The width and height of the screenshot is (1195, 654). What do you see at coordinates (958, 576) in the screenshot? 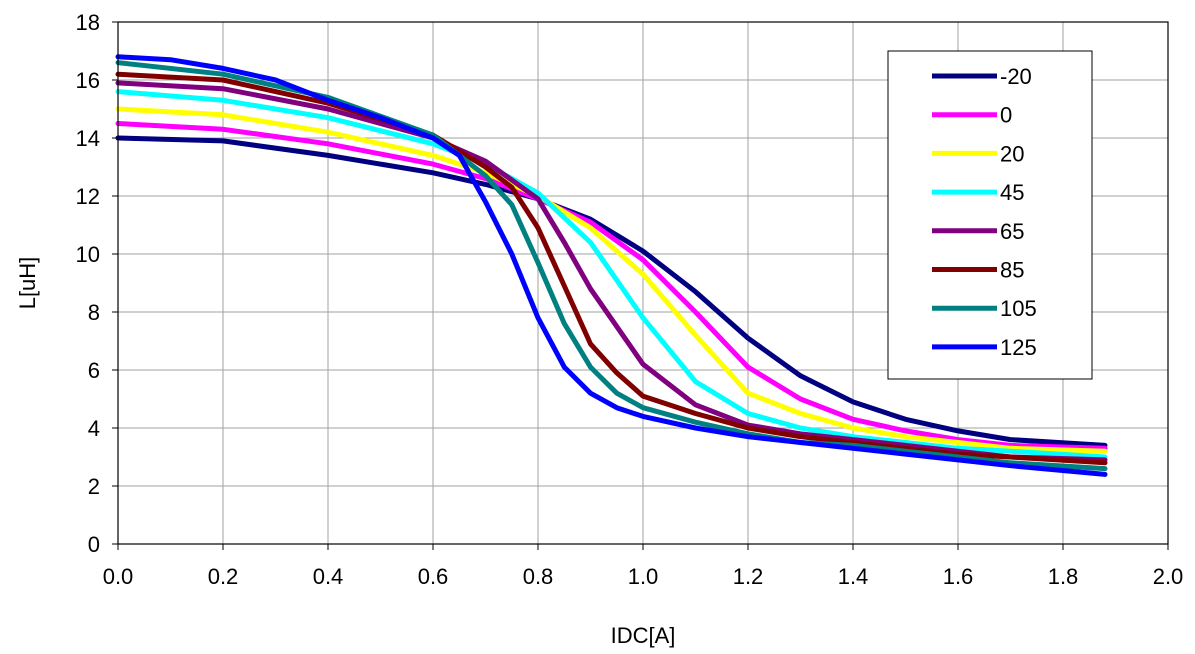
I see `x-tick-label: 1.6` at bounding box center [958, 576].